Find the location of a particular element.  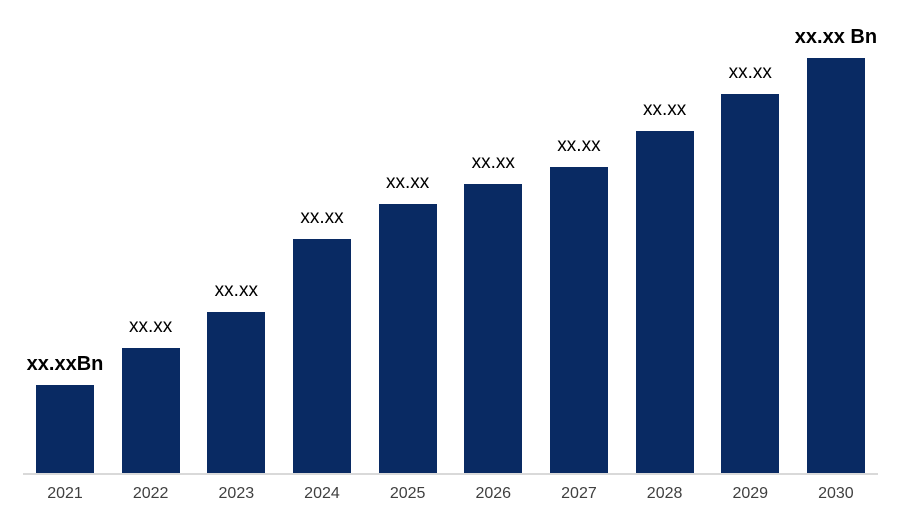

bar-column-2024: xx.xx is located at coordinates (321, 340).